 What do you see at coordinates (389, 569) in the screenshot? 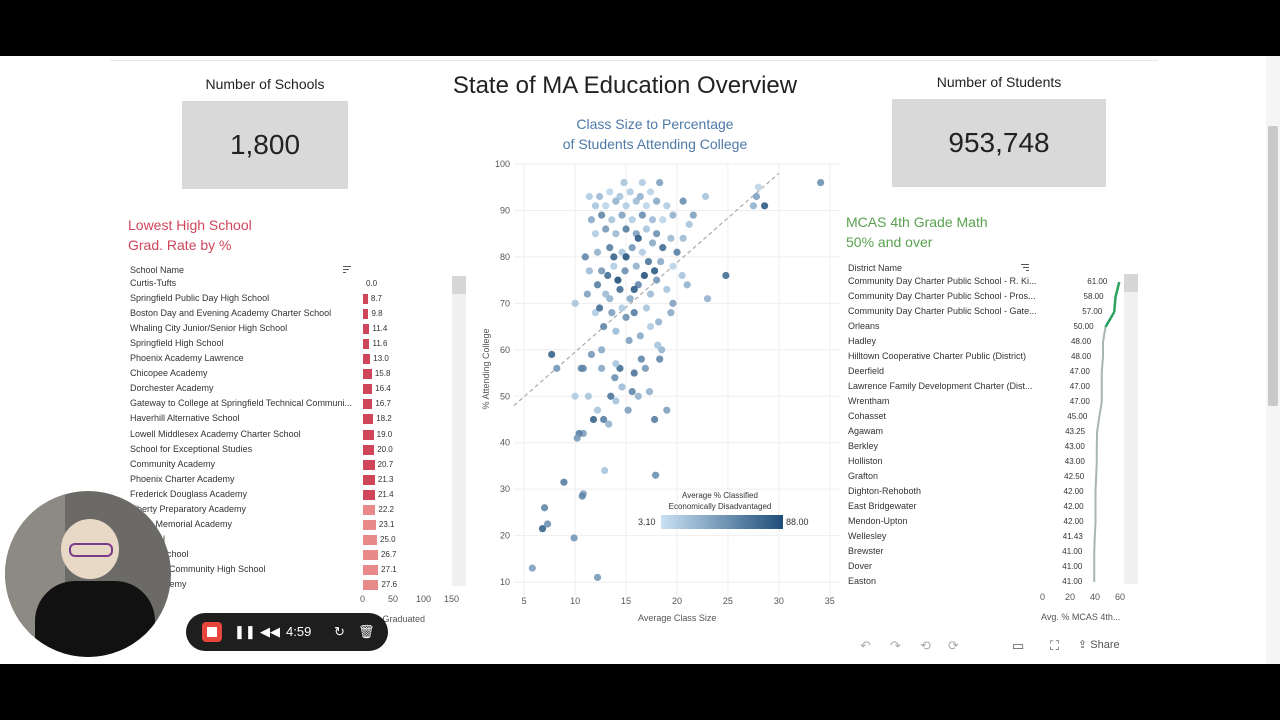
I see `grad-value: 27.1` at bounding box center [389, 569].